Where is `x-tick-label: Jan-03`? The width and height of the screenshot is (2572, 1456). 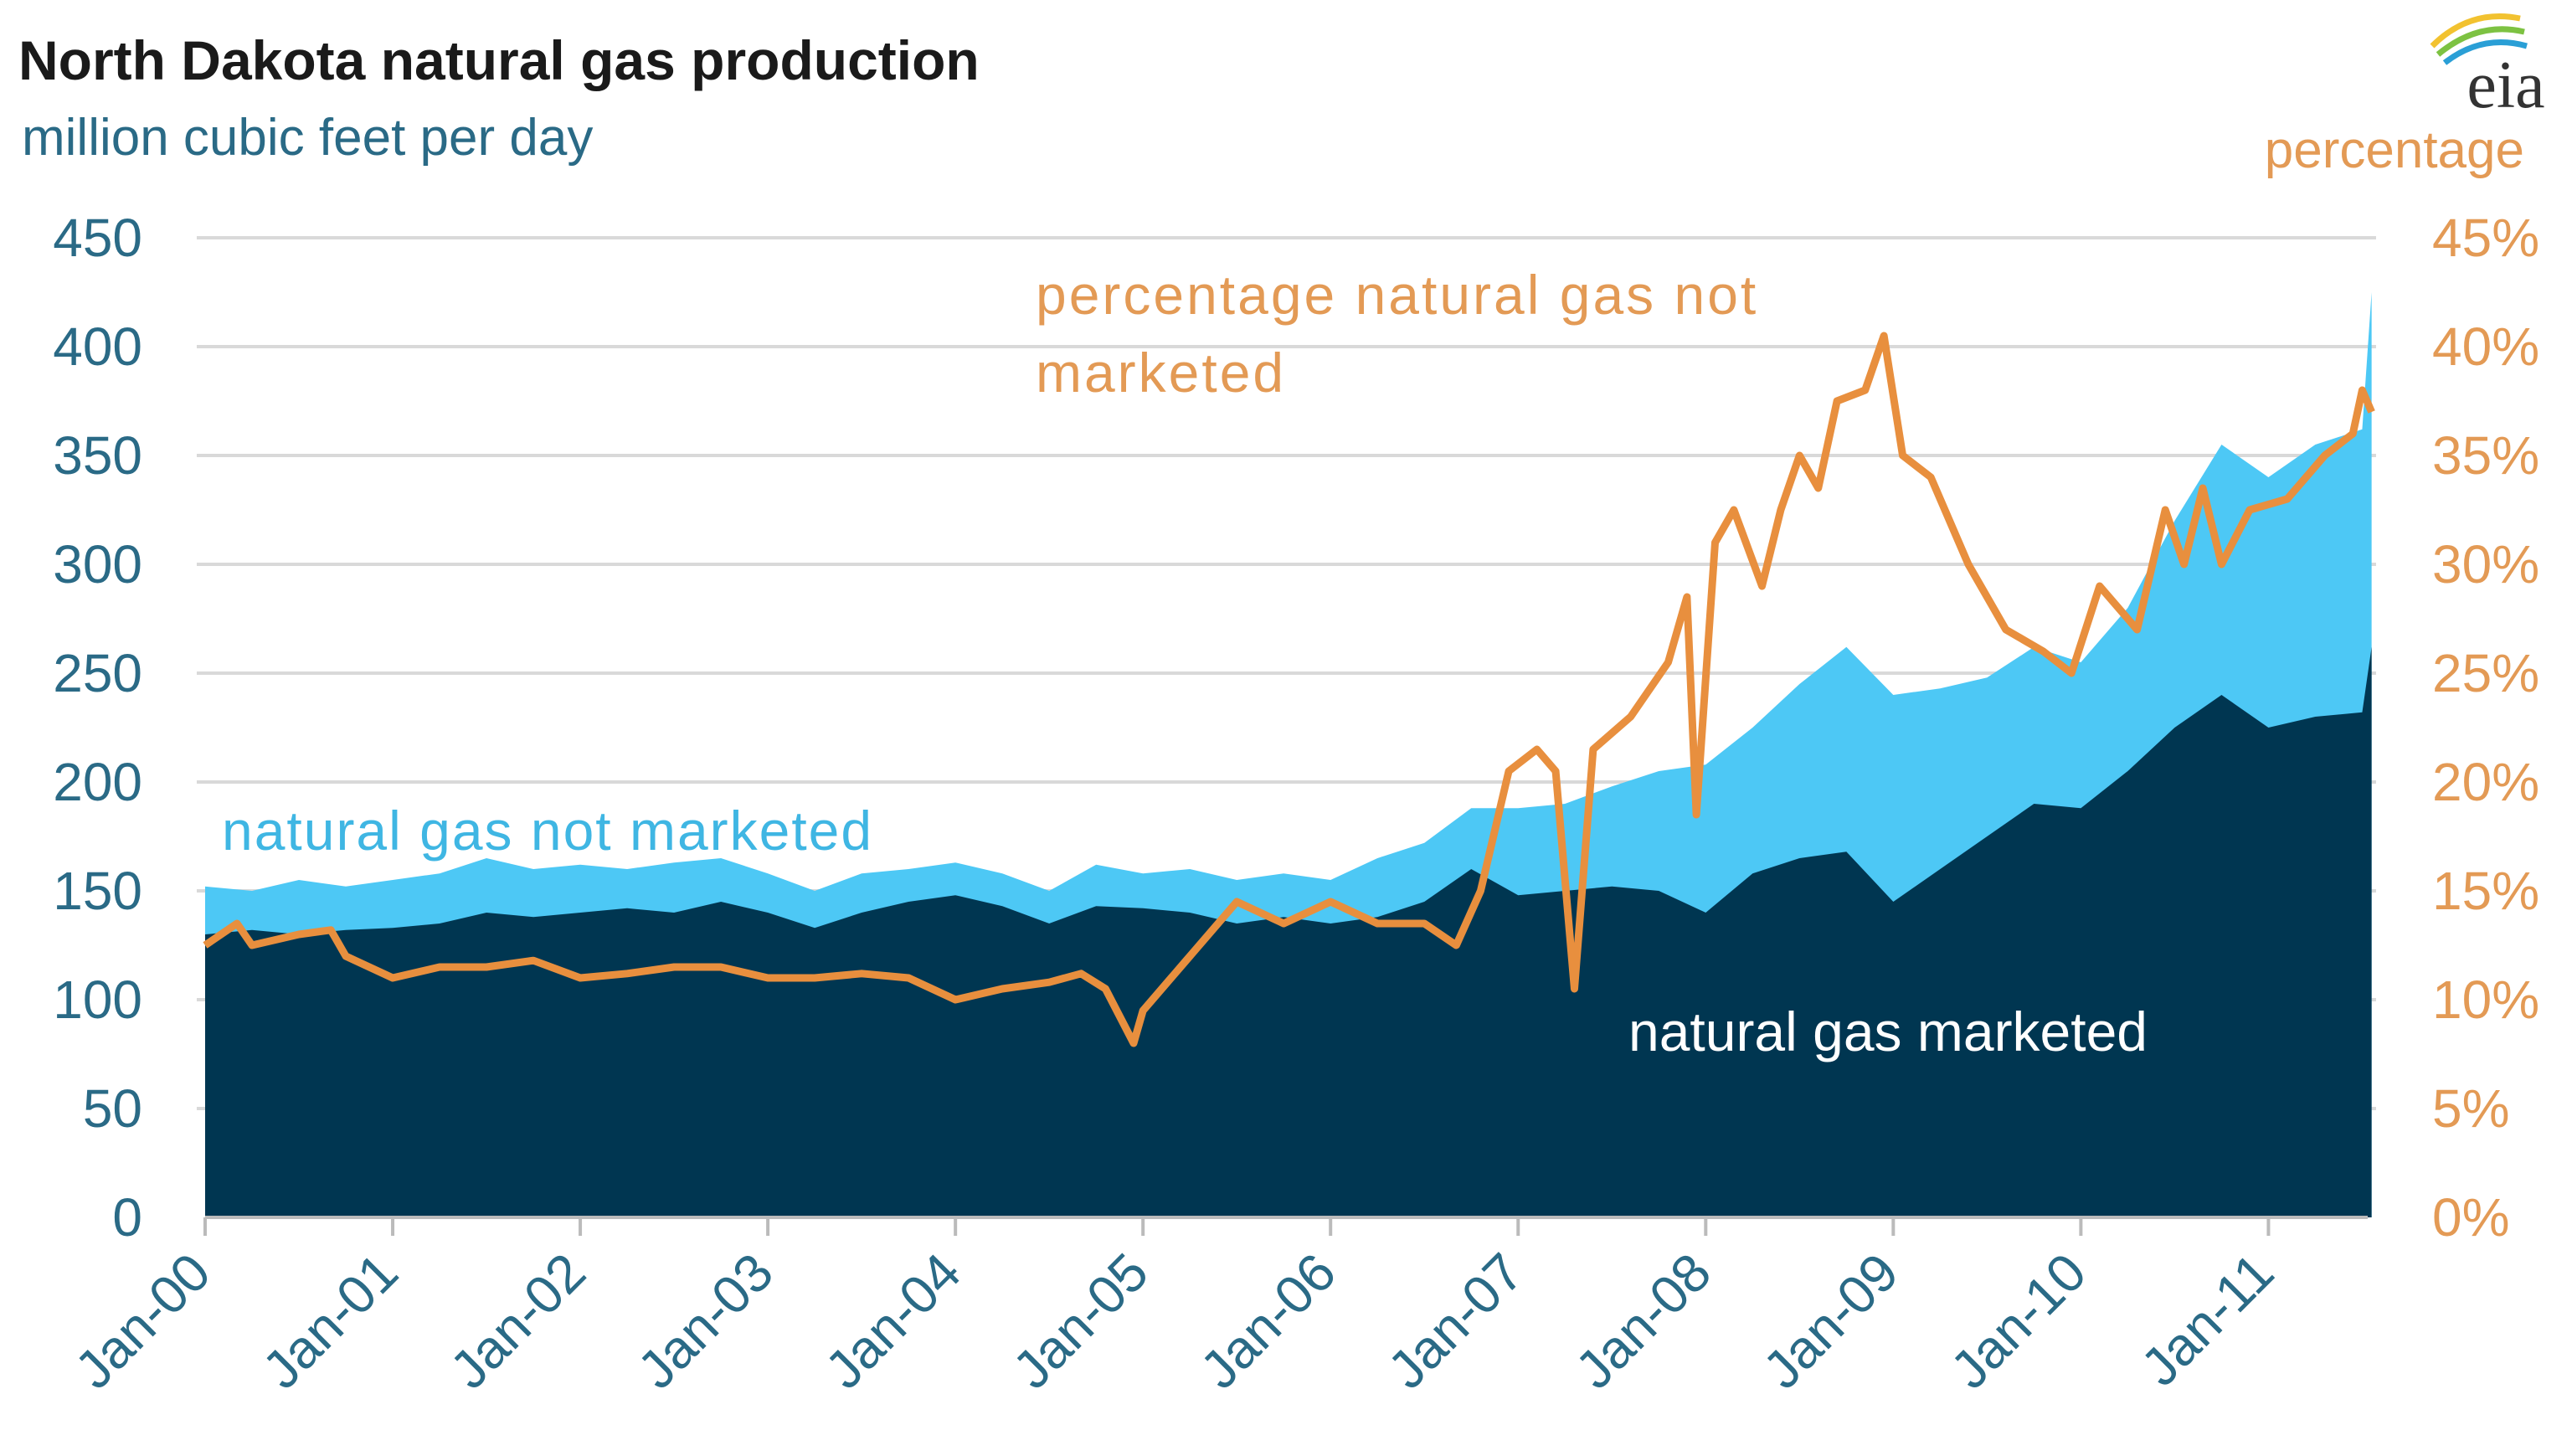 x-tick-label: Jan-03 is located at coordinates (705, 1321).